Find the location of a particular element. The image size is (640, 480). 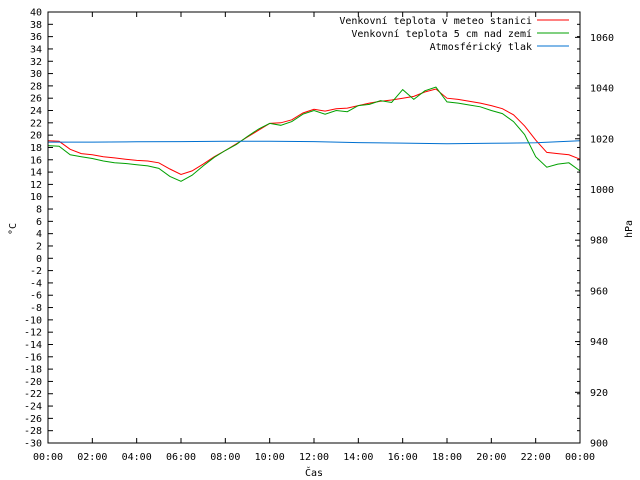

y-tick-label: 16 is located at coordinates (36, 160).